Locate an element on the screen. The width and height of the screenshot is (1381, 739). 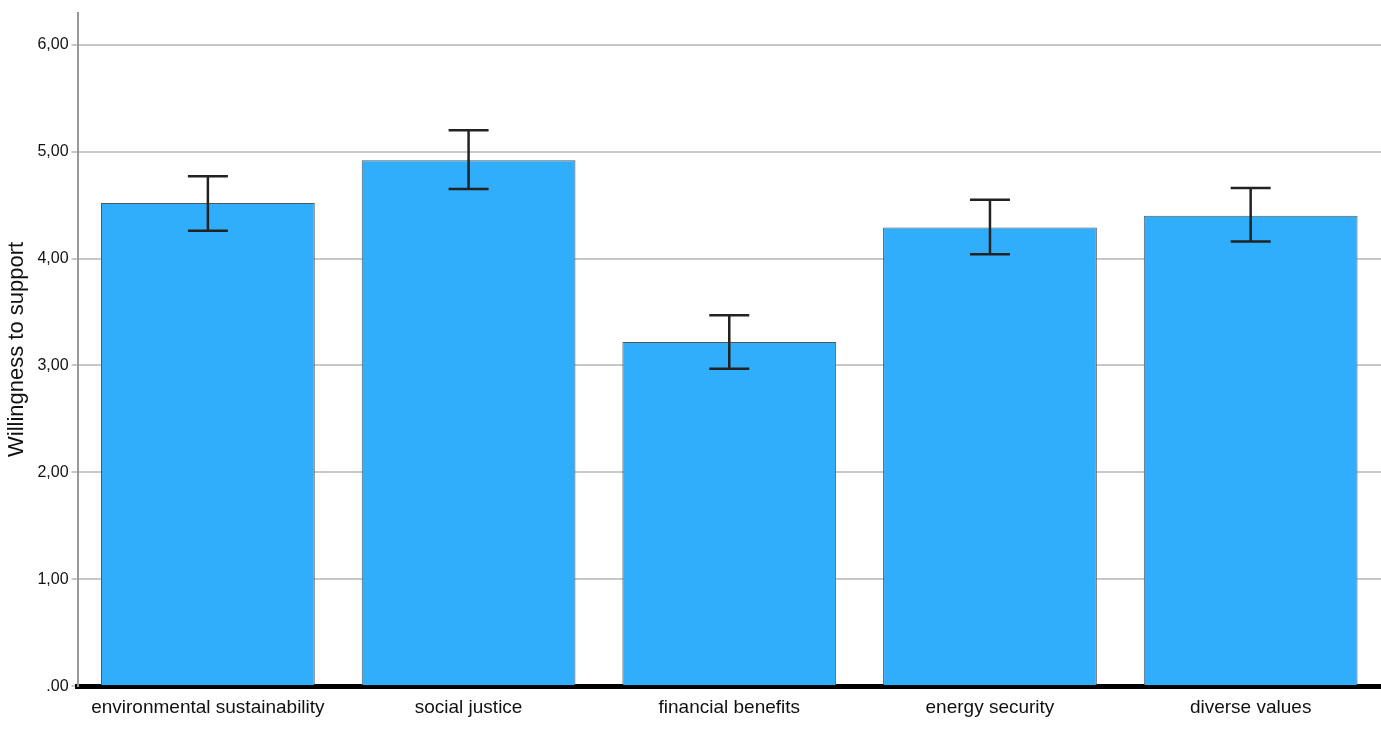
x-tick-label: diverse values is located at coordinates (1250, 706).